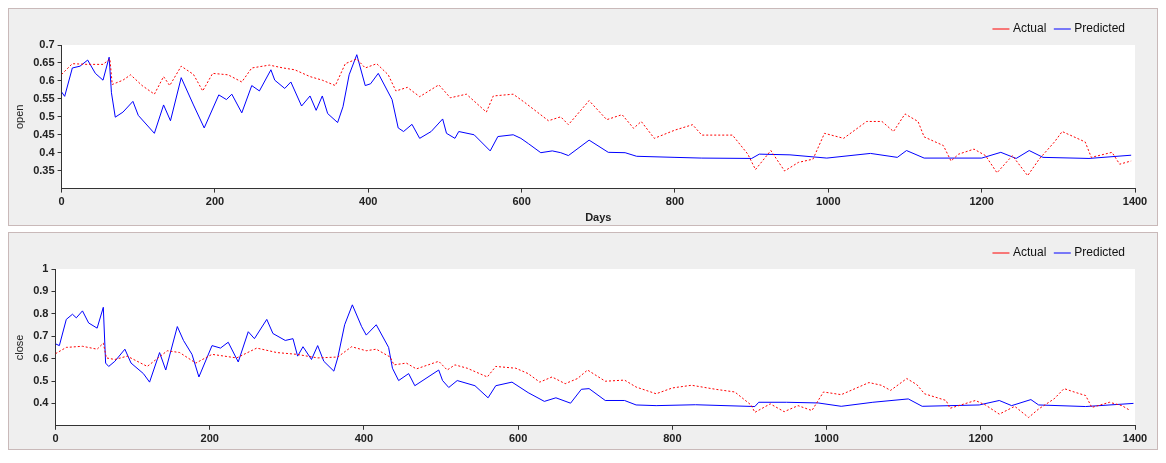  What do you see at coordinates (45, 268) in the screenshot?
I see `y-tick-label: 1` at bounding box center [45, 268].